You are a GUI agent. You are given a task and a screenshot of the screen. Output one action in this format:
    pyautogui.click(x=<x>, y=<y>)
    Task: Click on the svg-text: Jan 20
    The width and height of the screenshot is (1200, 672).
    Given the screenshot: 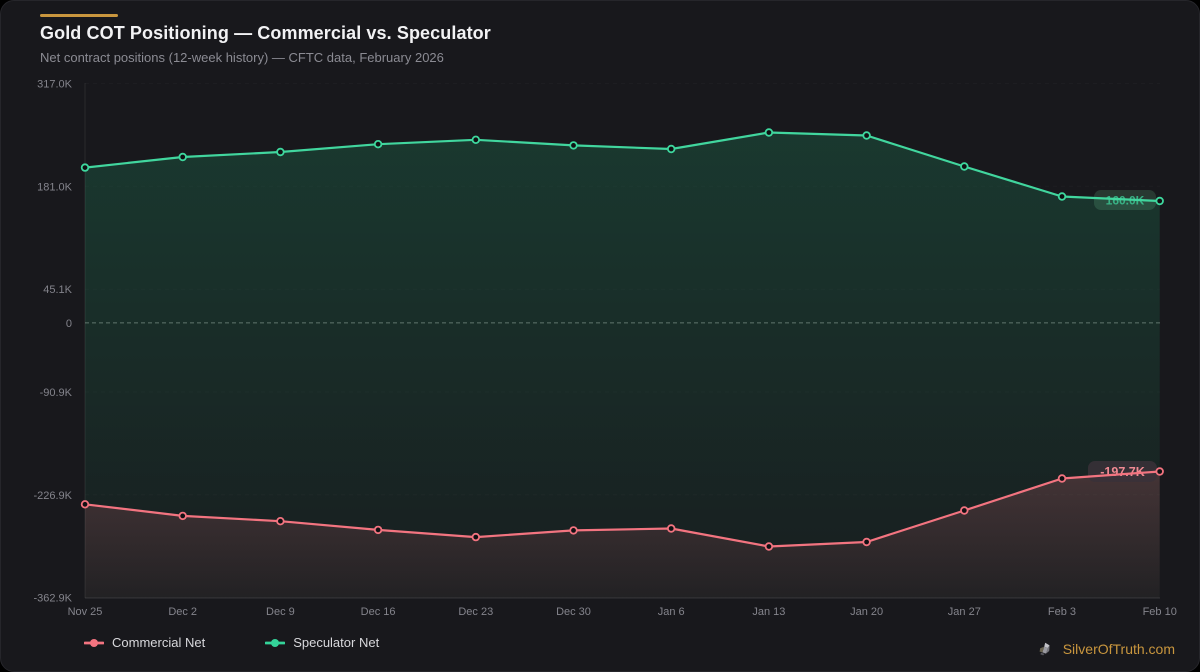 What is the action you would take?
    pyautogui.click(x=866, y=612)
    